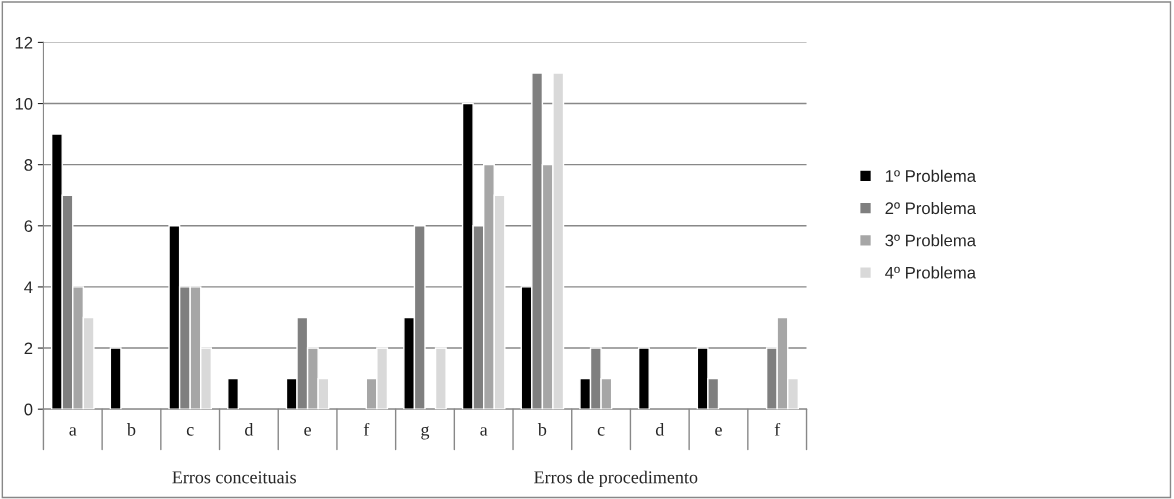  I want to click on x-tick-label: g, so click(425, 433).